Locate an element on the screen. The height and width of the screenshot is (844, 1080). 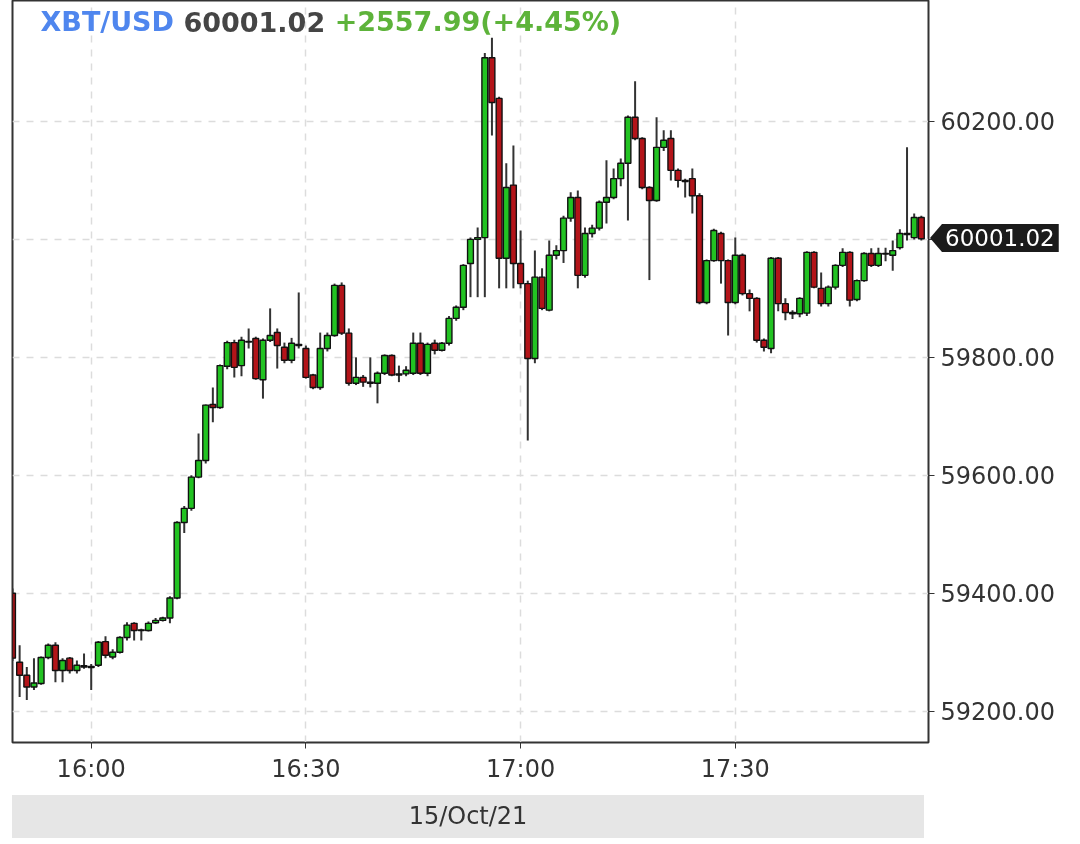
y-tick-label: 59600.00 is located at coordinates (998, 476).